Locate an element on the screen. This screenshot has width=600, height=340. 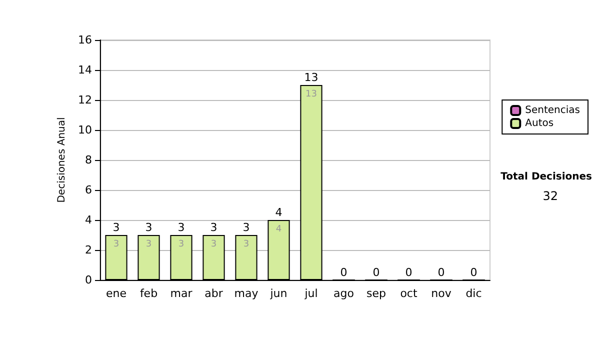
y-tick-label: 6 is located at coordinates (88, 190).